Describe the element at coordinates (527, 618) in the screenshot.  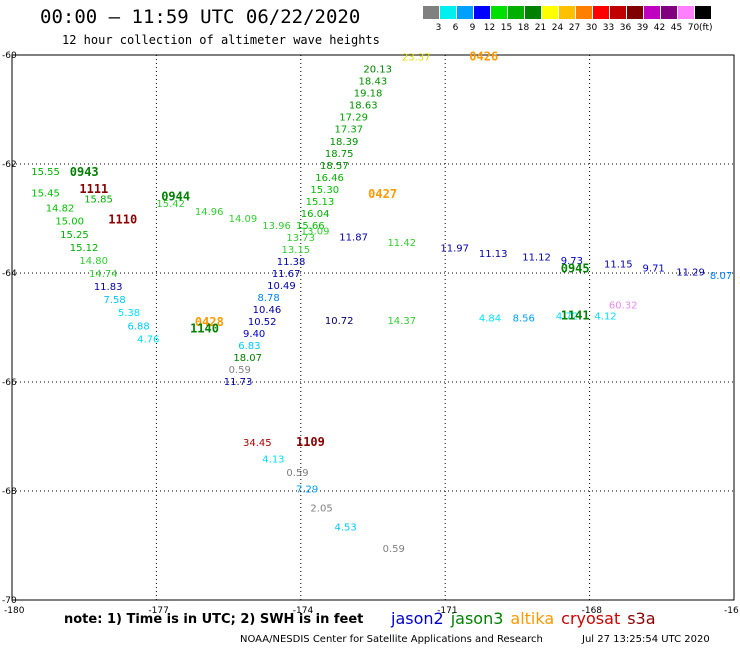
I see `satellite-legend: jason2 jason3 altika cryosat s3a` at that location.